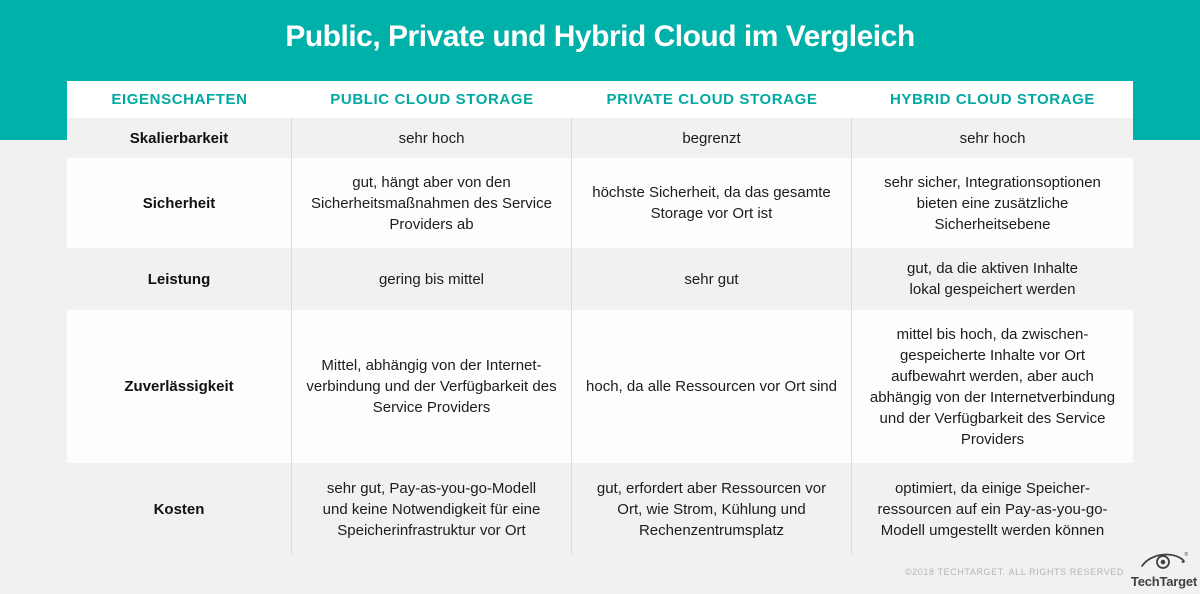 The height and width of the screenshot is (594, 1200). Describe the element at coordinates (432, 138) in the screenshot. I see `row-skalierbarkeit-public: sehr hoch` at that location.